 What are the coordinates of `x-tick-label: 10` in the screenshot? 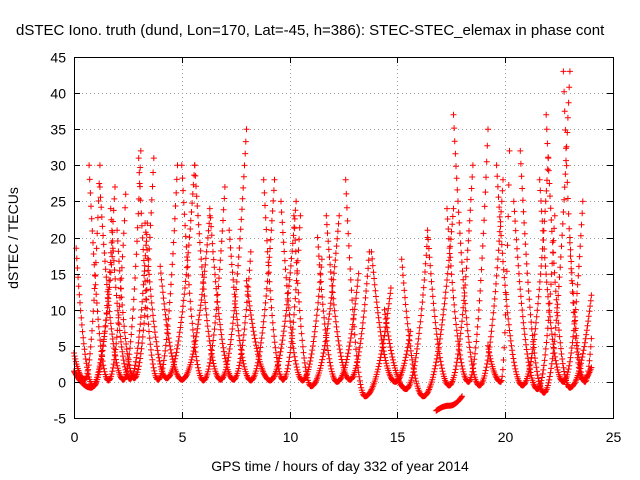 It's located at (291, 437).